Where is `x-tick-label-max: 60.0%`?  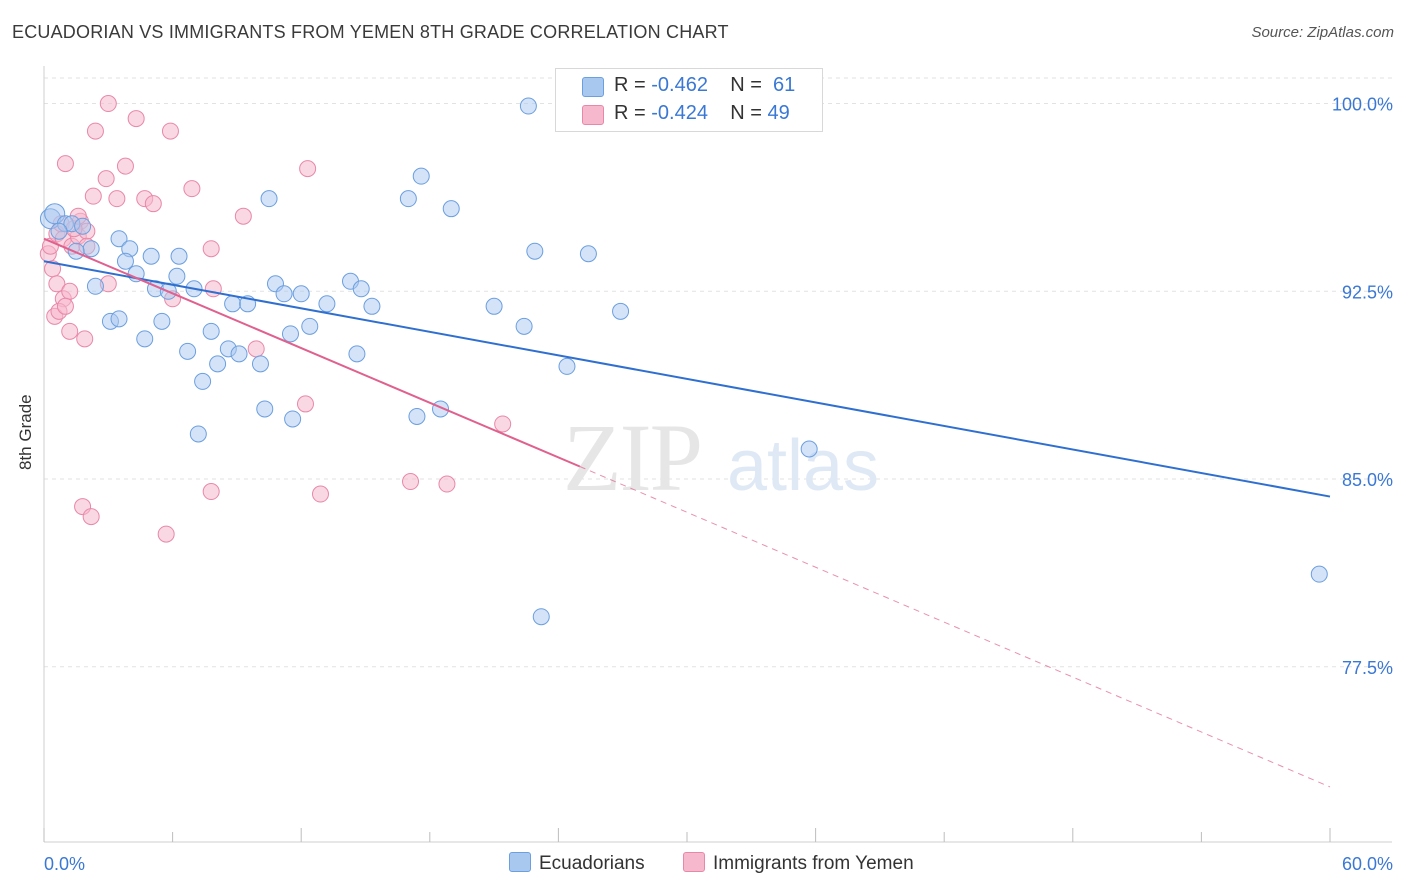 x-tick-label-max: 60.0% is located at coordinates (1367, 864).